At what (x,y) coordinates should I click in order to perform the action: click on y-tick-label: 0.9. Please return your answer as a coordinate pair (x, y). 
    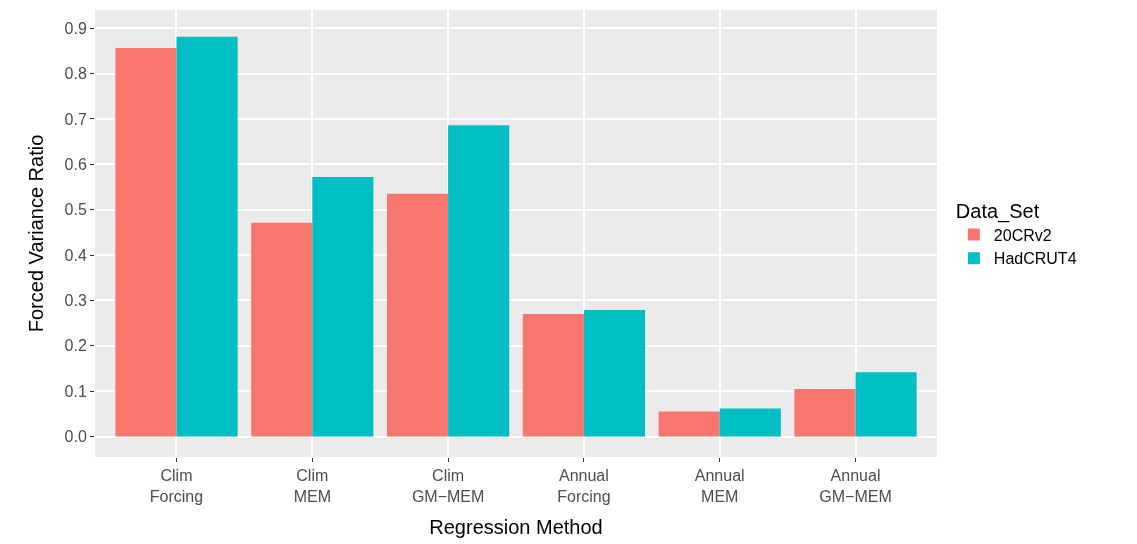
    Looking at the image, I should click on (75, 28).